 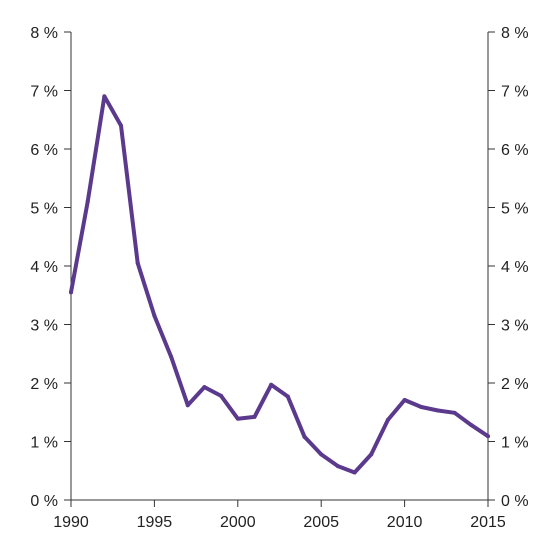 I want to click on y-tick-label-right: 0 %, so click(x=515, y=501).